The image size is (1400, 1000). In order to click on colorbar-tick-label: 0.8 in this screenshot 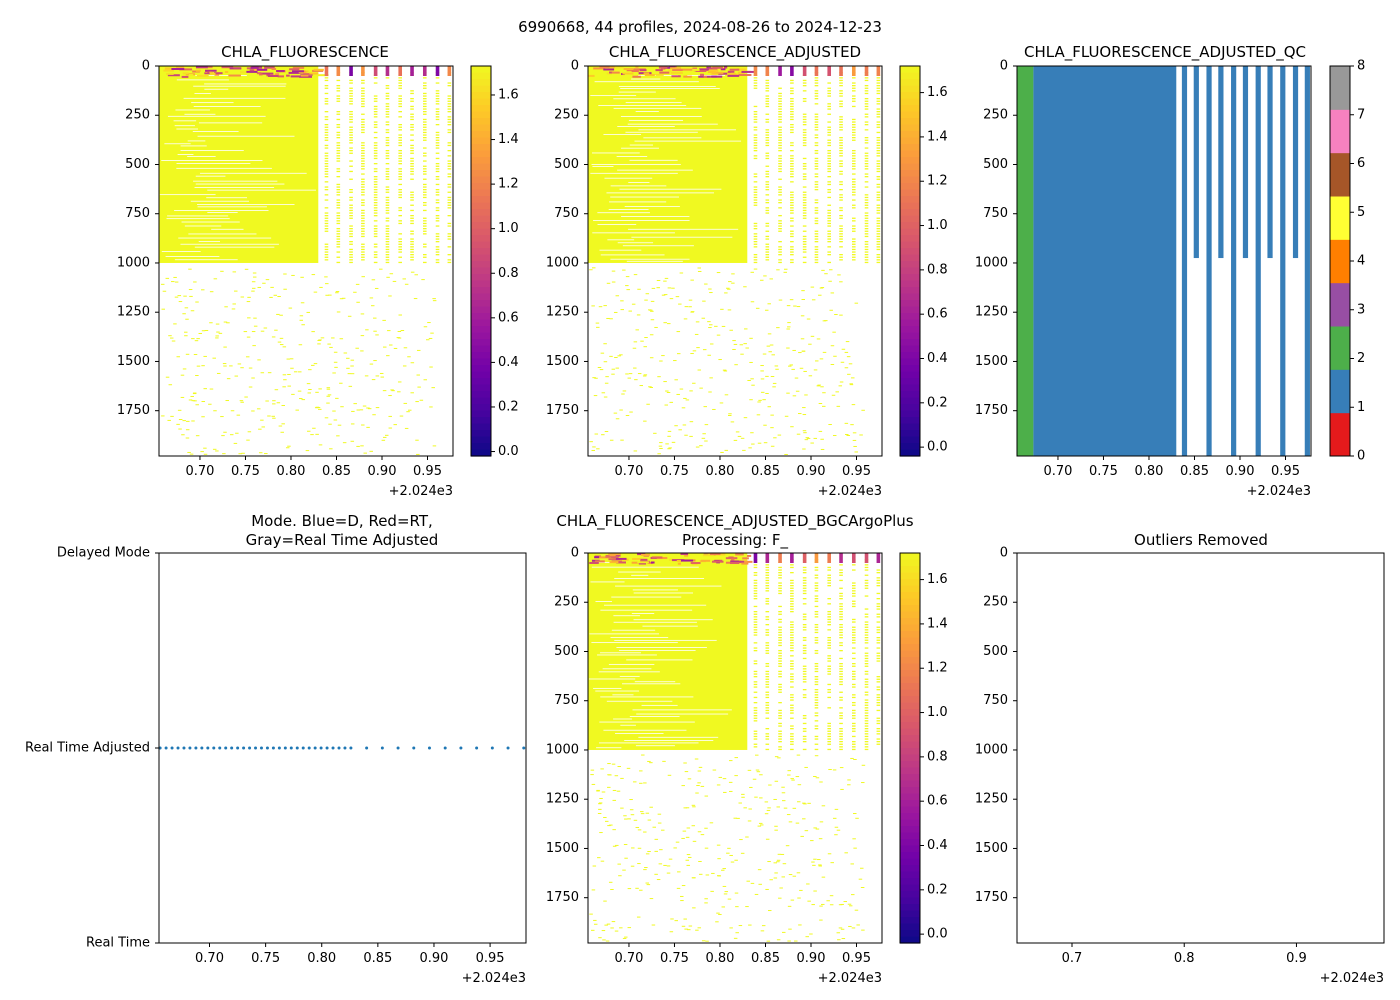, I will do `click(937, 269)`.